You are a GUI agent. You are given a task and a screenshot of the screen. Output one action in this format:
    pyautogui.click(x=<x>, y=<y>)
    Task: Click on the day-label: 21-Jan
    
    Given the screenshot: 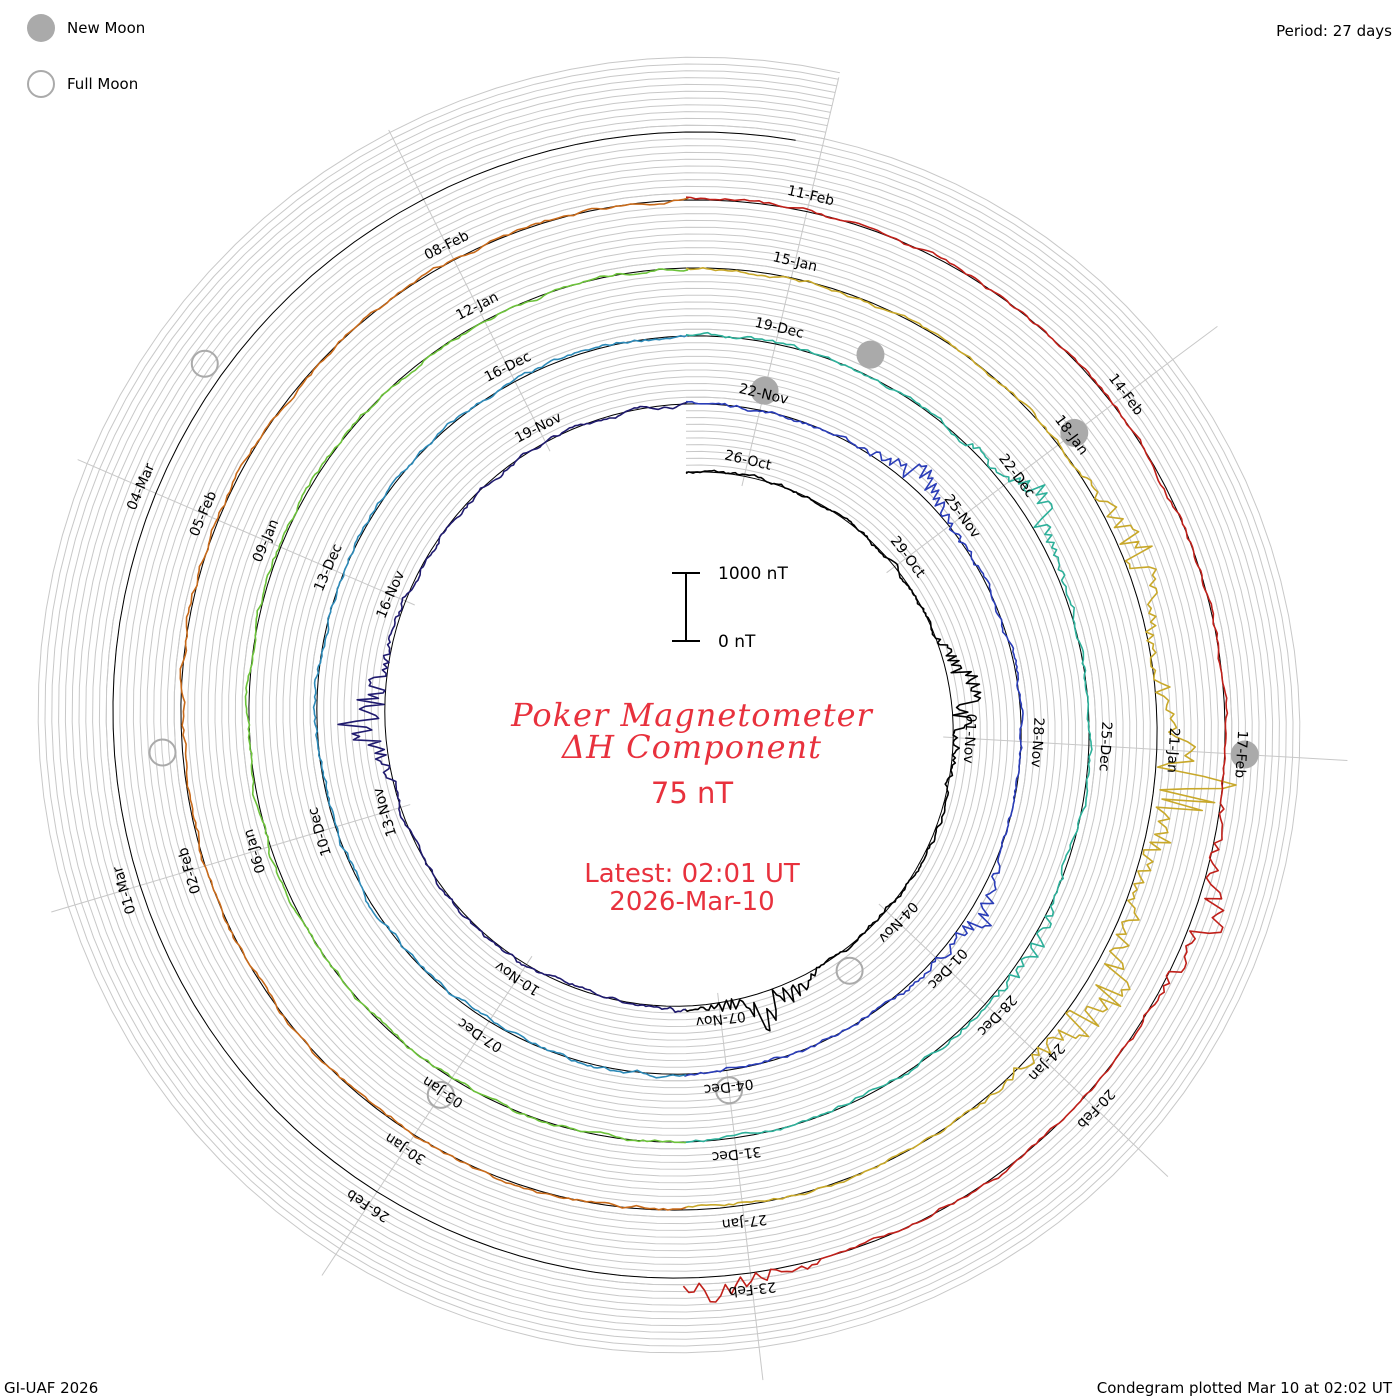 What is the action you would take?
    pyautogui.click(x=1172, y=750)
    